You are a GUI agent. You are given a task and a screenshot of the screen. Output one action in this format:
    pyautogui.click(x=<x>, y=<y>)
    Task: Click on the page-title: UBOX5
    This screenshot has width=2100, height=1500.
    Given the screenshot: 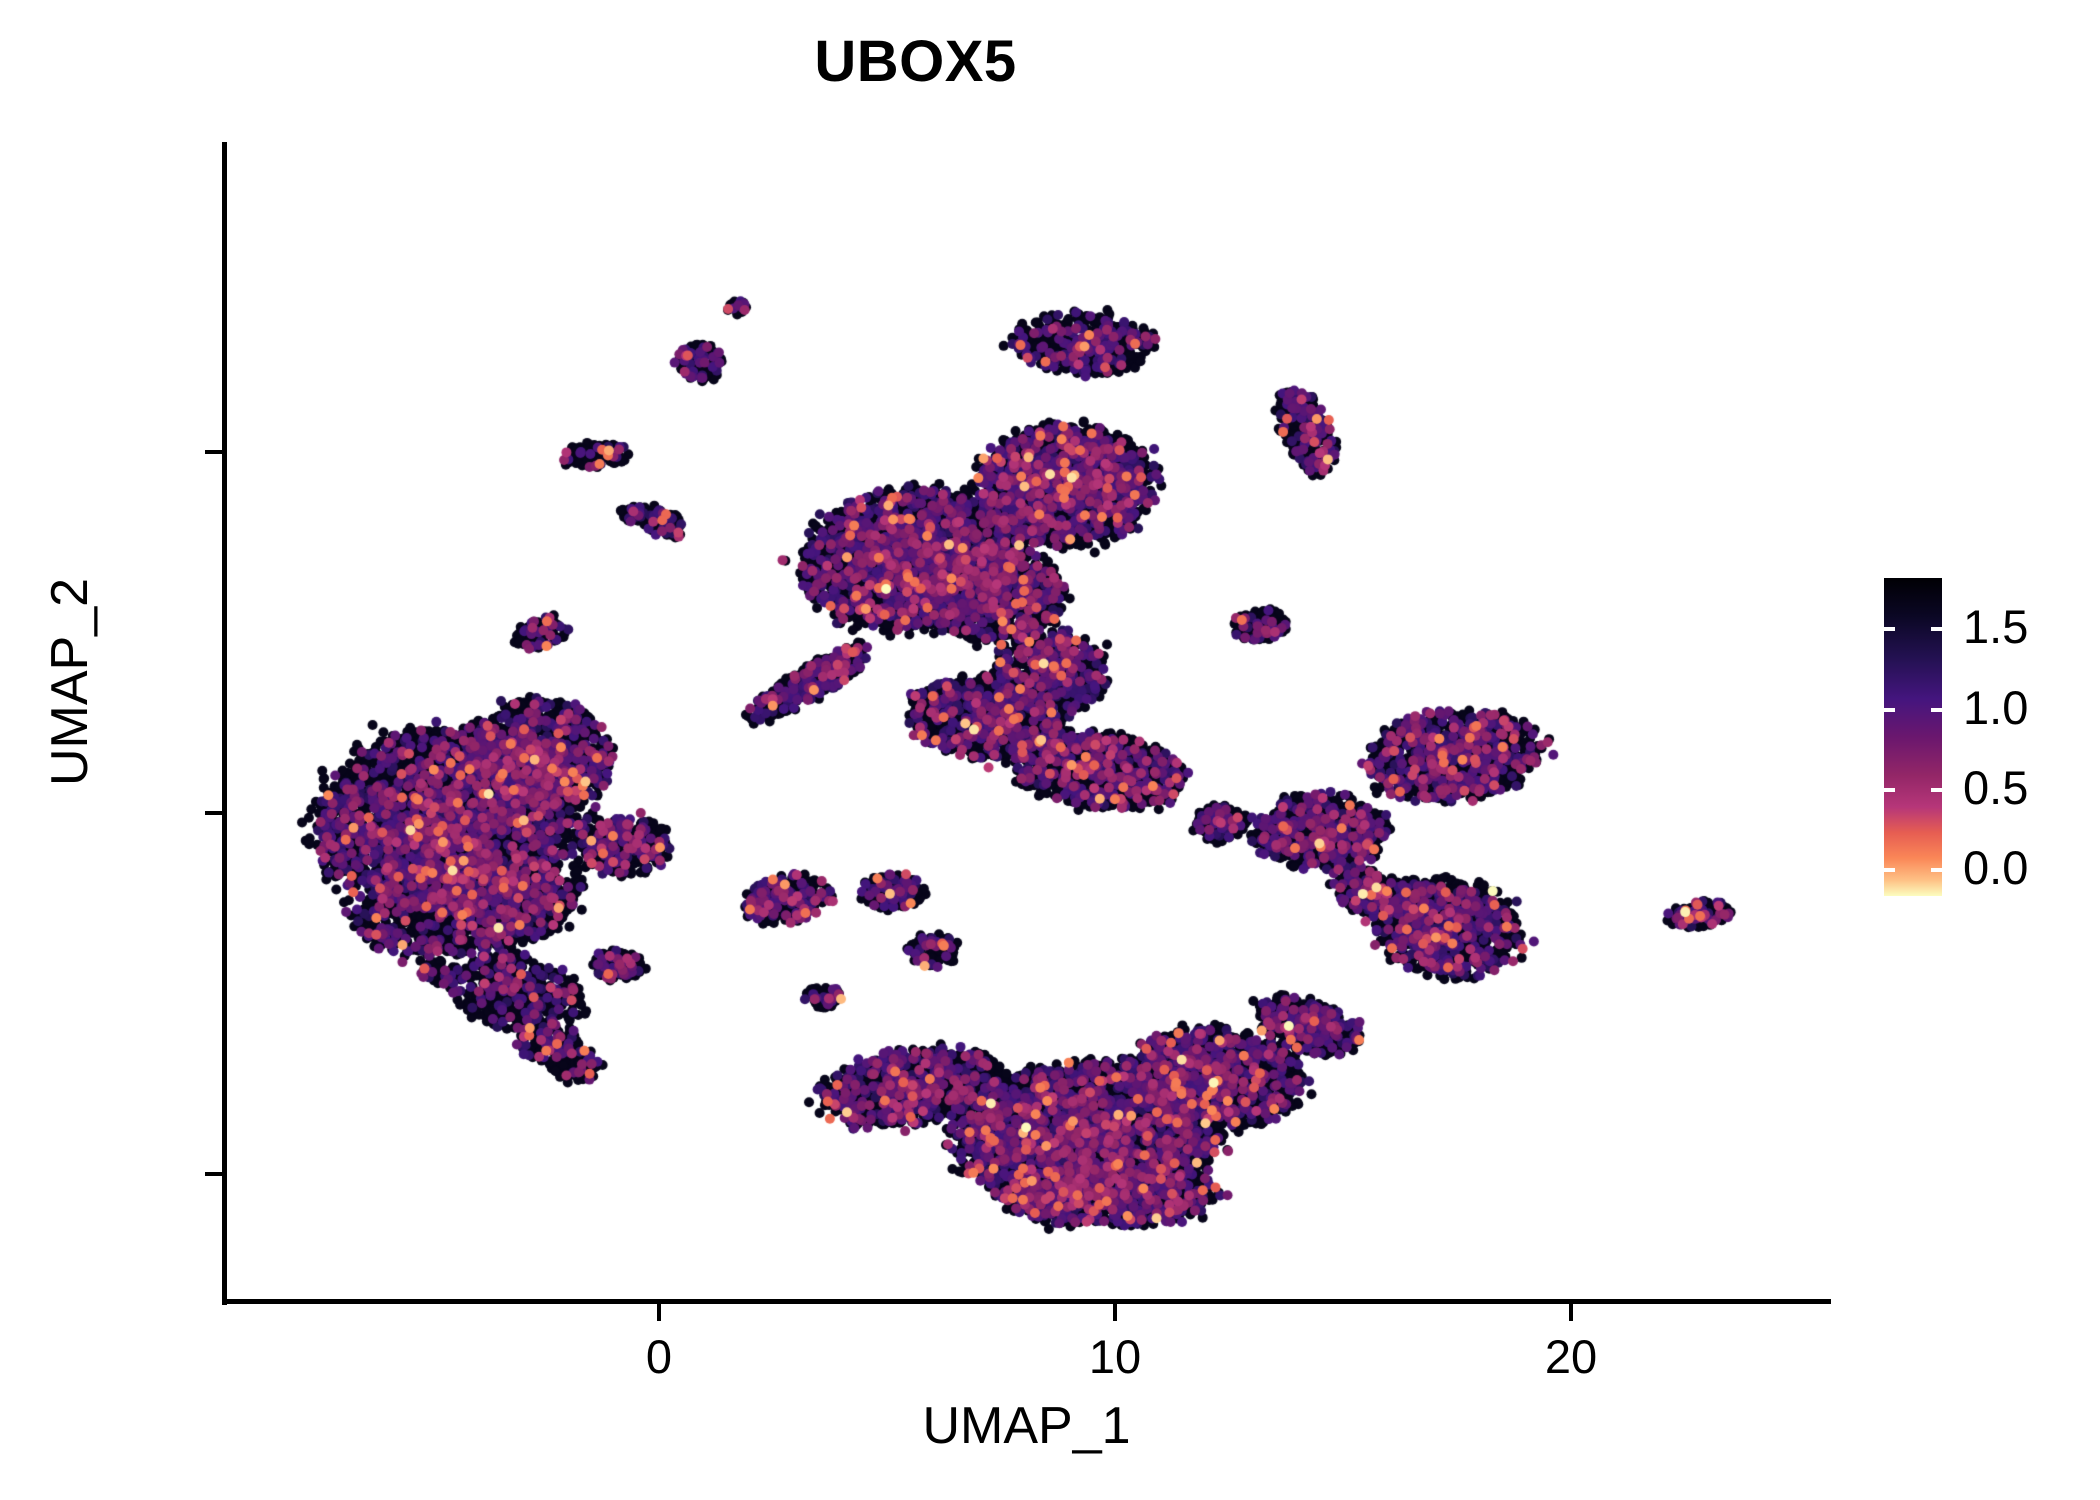 What is the action you would take?
    pyautogui.click(x=915, y=61)
    